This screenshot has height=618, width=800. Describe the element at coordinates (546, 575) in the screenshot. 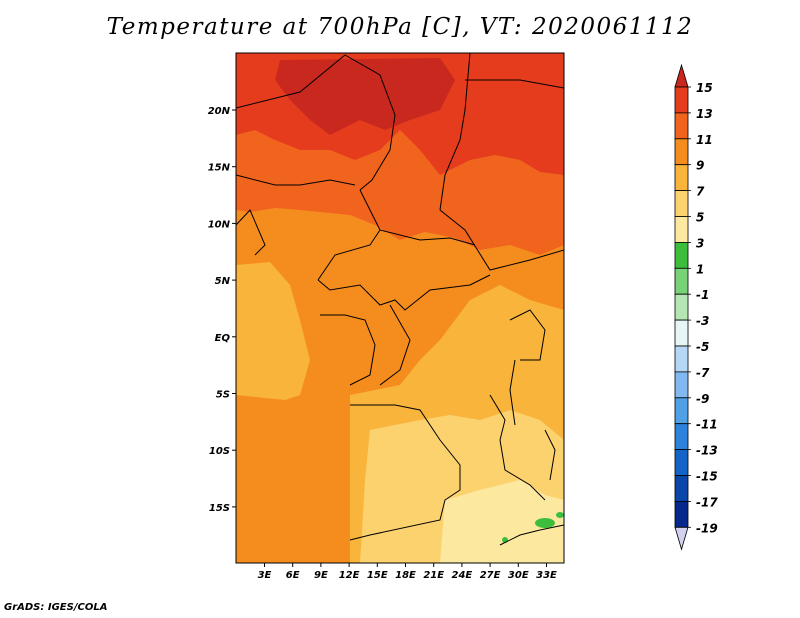

I see `lon-tick-label: 33E` at that location.